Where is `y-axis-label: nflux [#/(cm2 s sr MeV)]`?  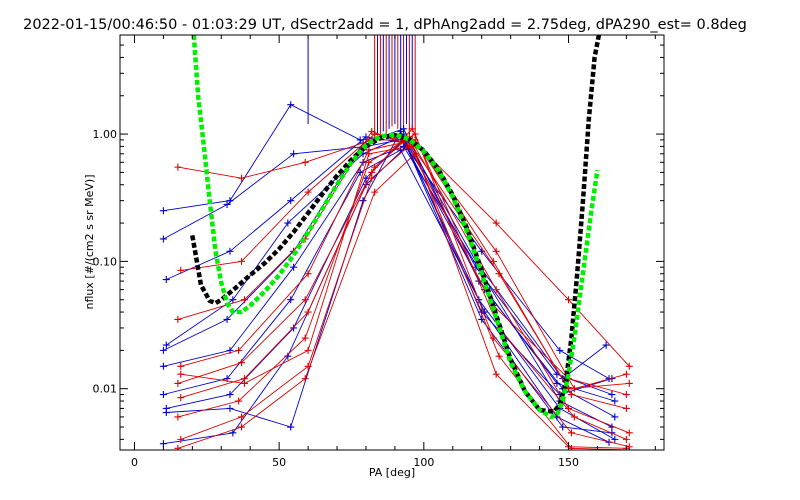 y-axis-label: nflux [#/(cm2 s sr MeV)] is located at coordinates (89, 242).